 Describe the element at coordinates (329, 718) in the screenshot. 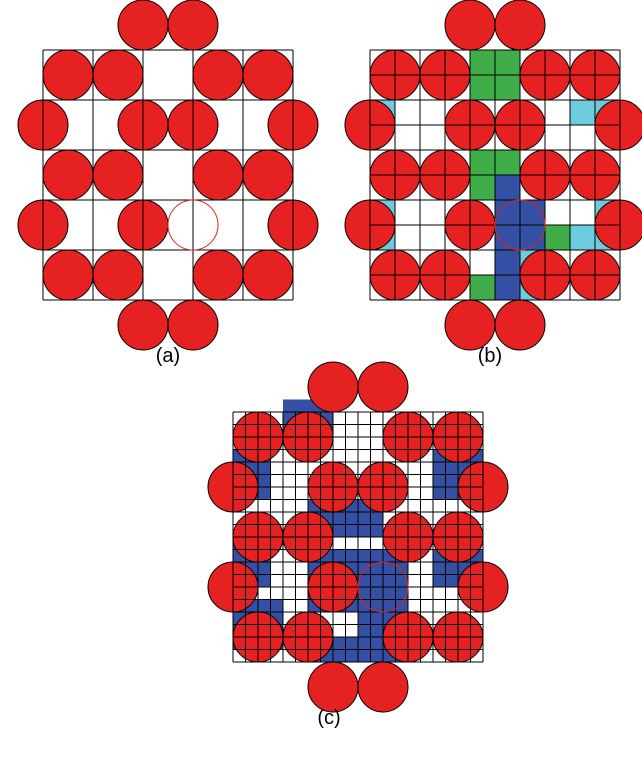

I see `caption-c: (c)` at that location.